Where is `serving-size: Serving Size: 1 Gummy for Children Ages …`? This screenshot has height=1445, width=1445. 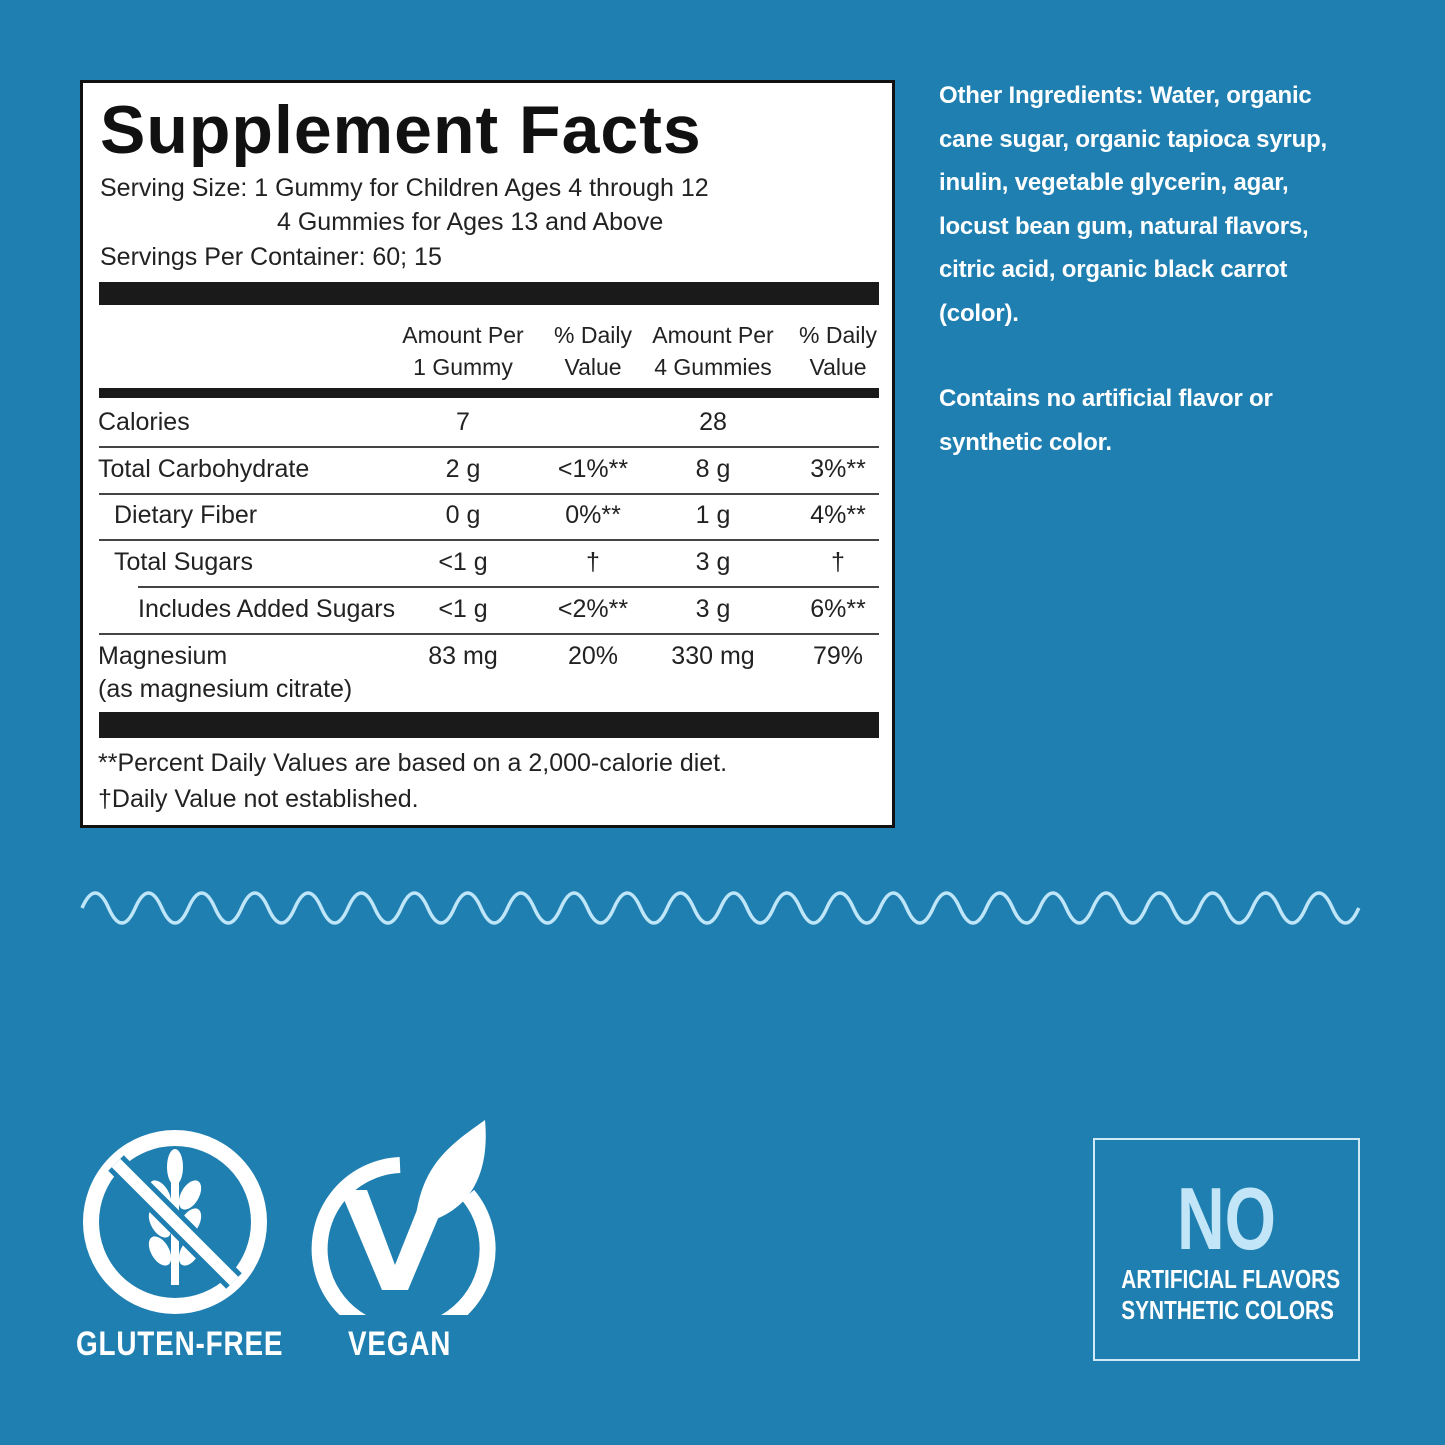 serving-size: Serving Size: 1 Gummy for Children Ages … is located at coordinates (404, 188).